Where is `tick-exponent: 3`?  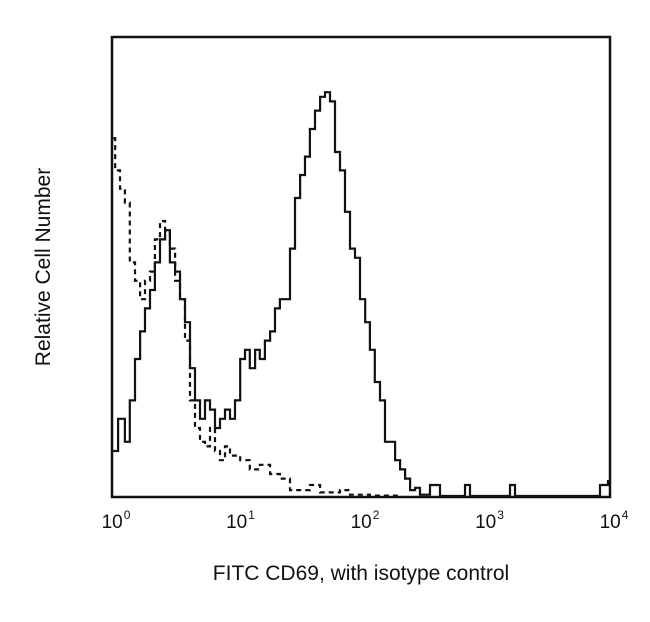 tick-exponent: 3 is located at coordinates (500, 515).